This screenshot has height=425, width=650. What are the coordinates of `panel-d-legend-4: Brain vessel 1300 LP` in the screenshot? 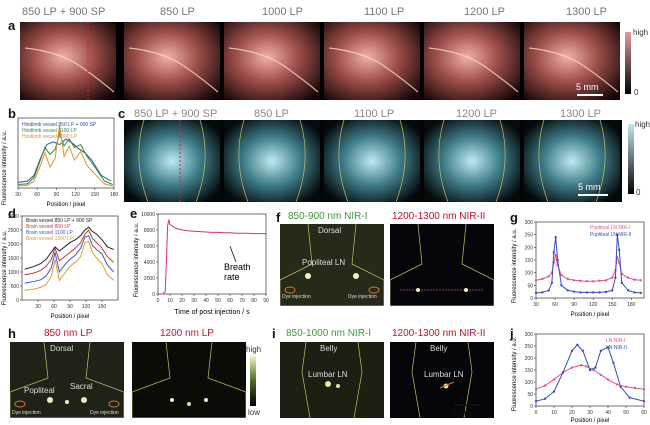 It's located at (50, 239).